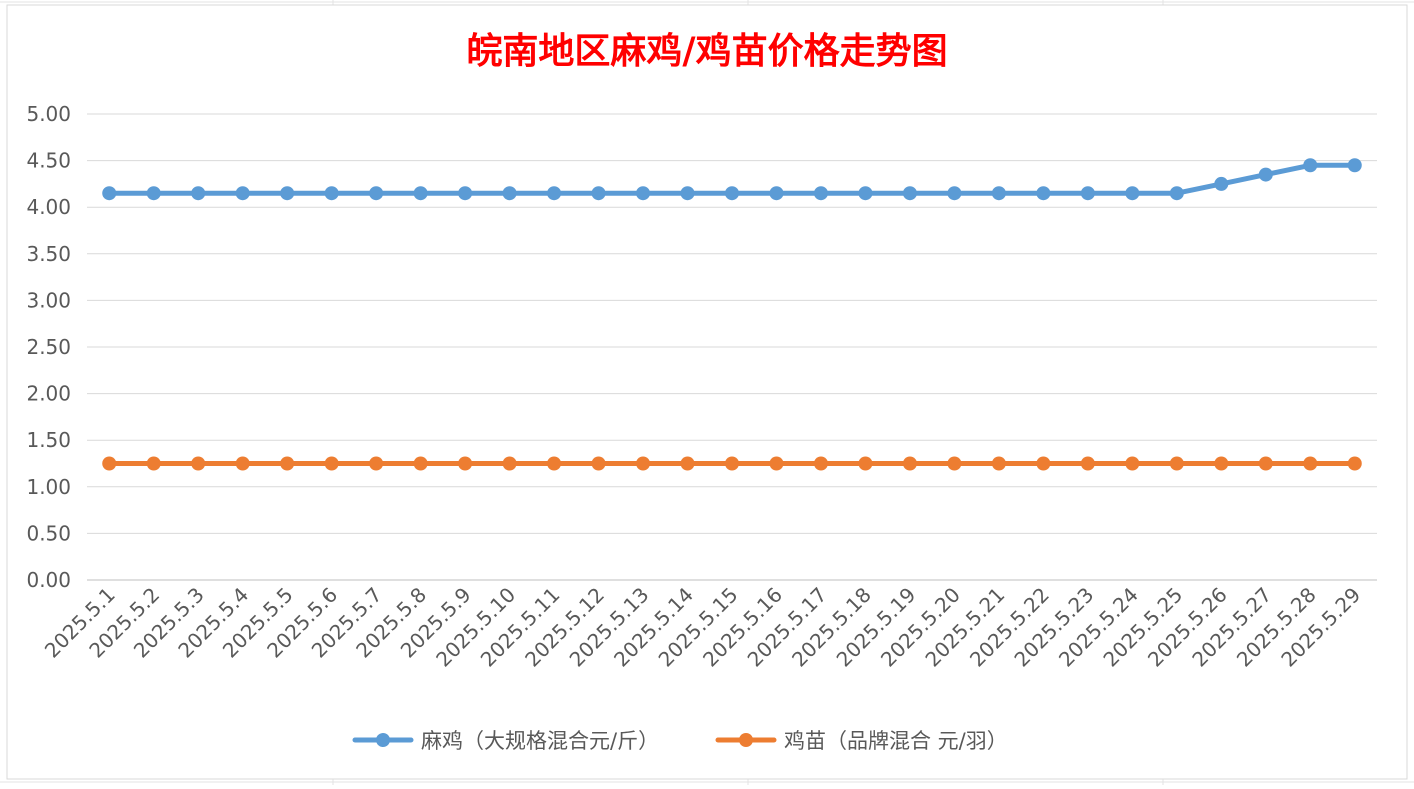 The height and width of the screenshot is (789, 1414). I want to click on legend: 麻鸡（大规格混合元/斤） 鸡苗（品牌混合 元/羽）, so click(680, 741).